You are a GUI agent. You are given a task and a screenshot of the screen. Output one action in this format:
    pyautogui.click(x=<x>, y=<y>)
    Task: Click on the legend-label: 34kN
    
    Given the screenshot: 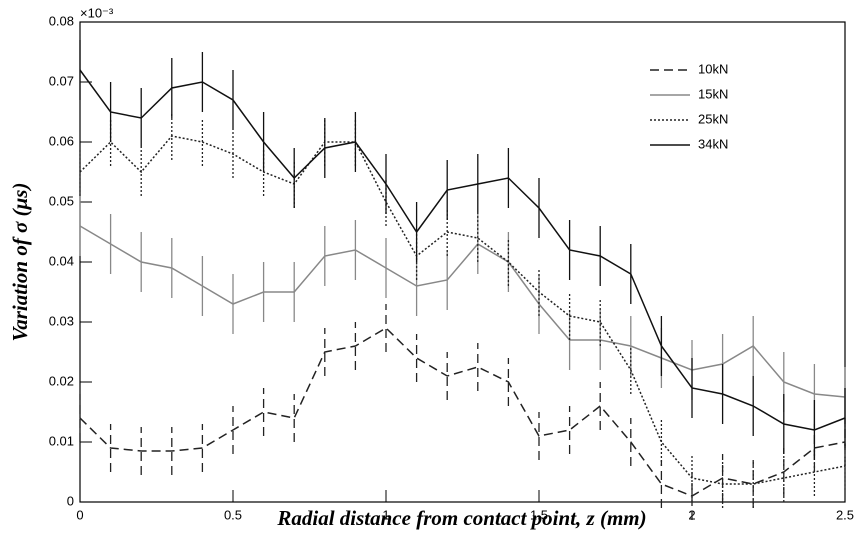 What is the action you would take?
    pyautogui.click(x=713, y=143)
    